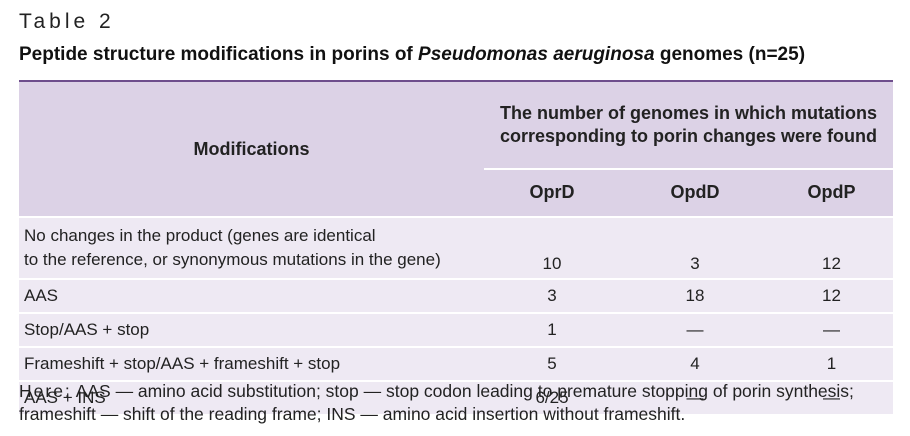 The image size is (910, 436). What do you see at coordinates (251, 295) in the screenshot?
I see `row-label: AAS` at bounding box center [251, 295].